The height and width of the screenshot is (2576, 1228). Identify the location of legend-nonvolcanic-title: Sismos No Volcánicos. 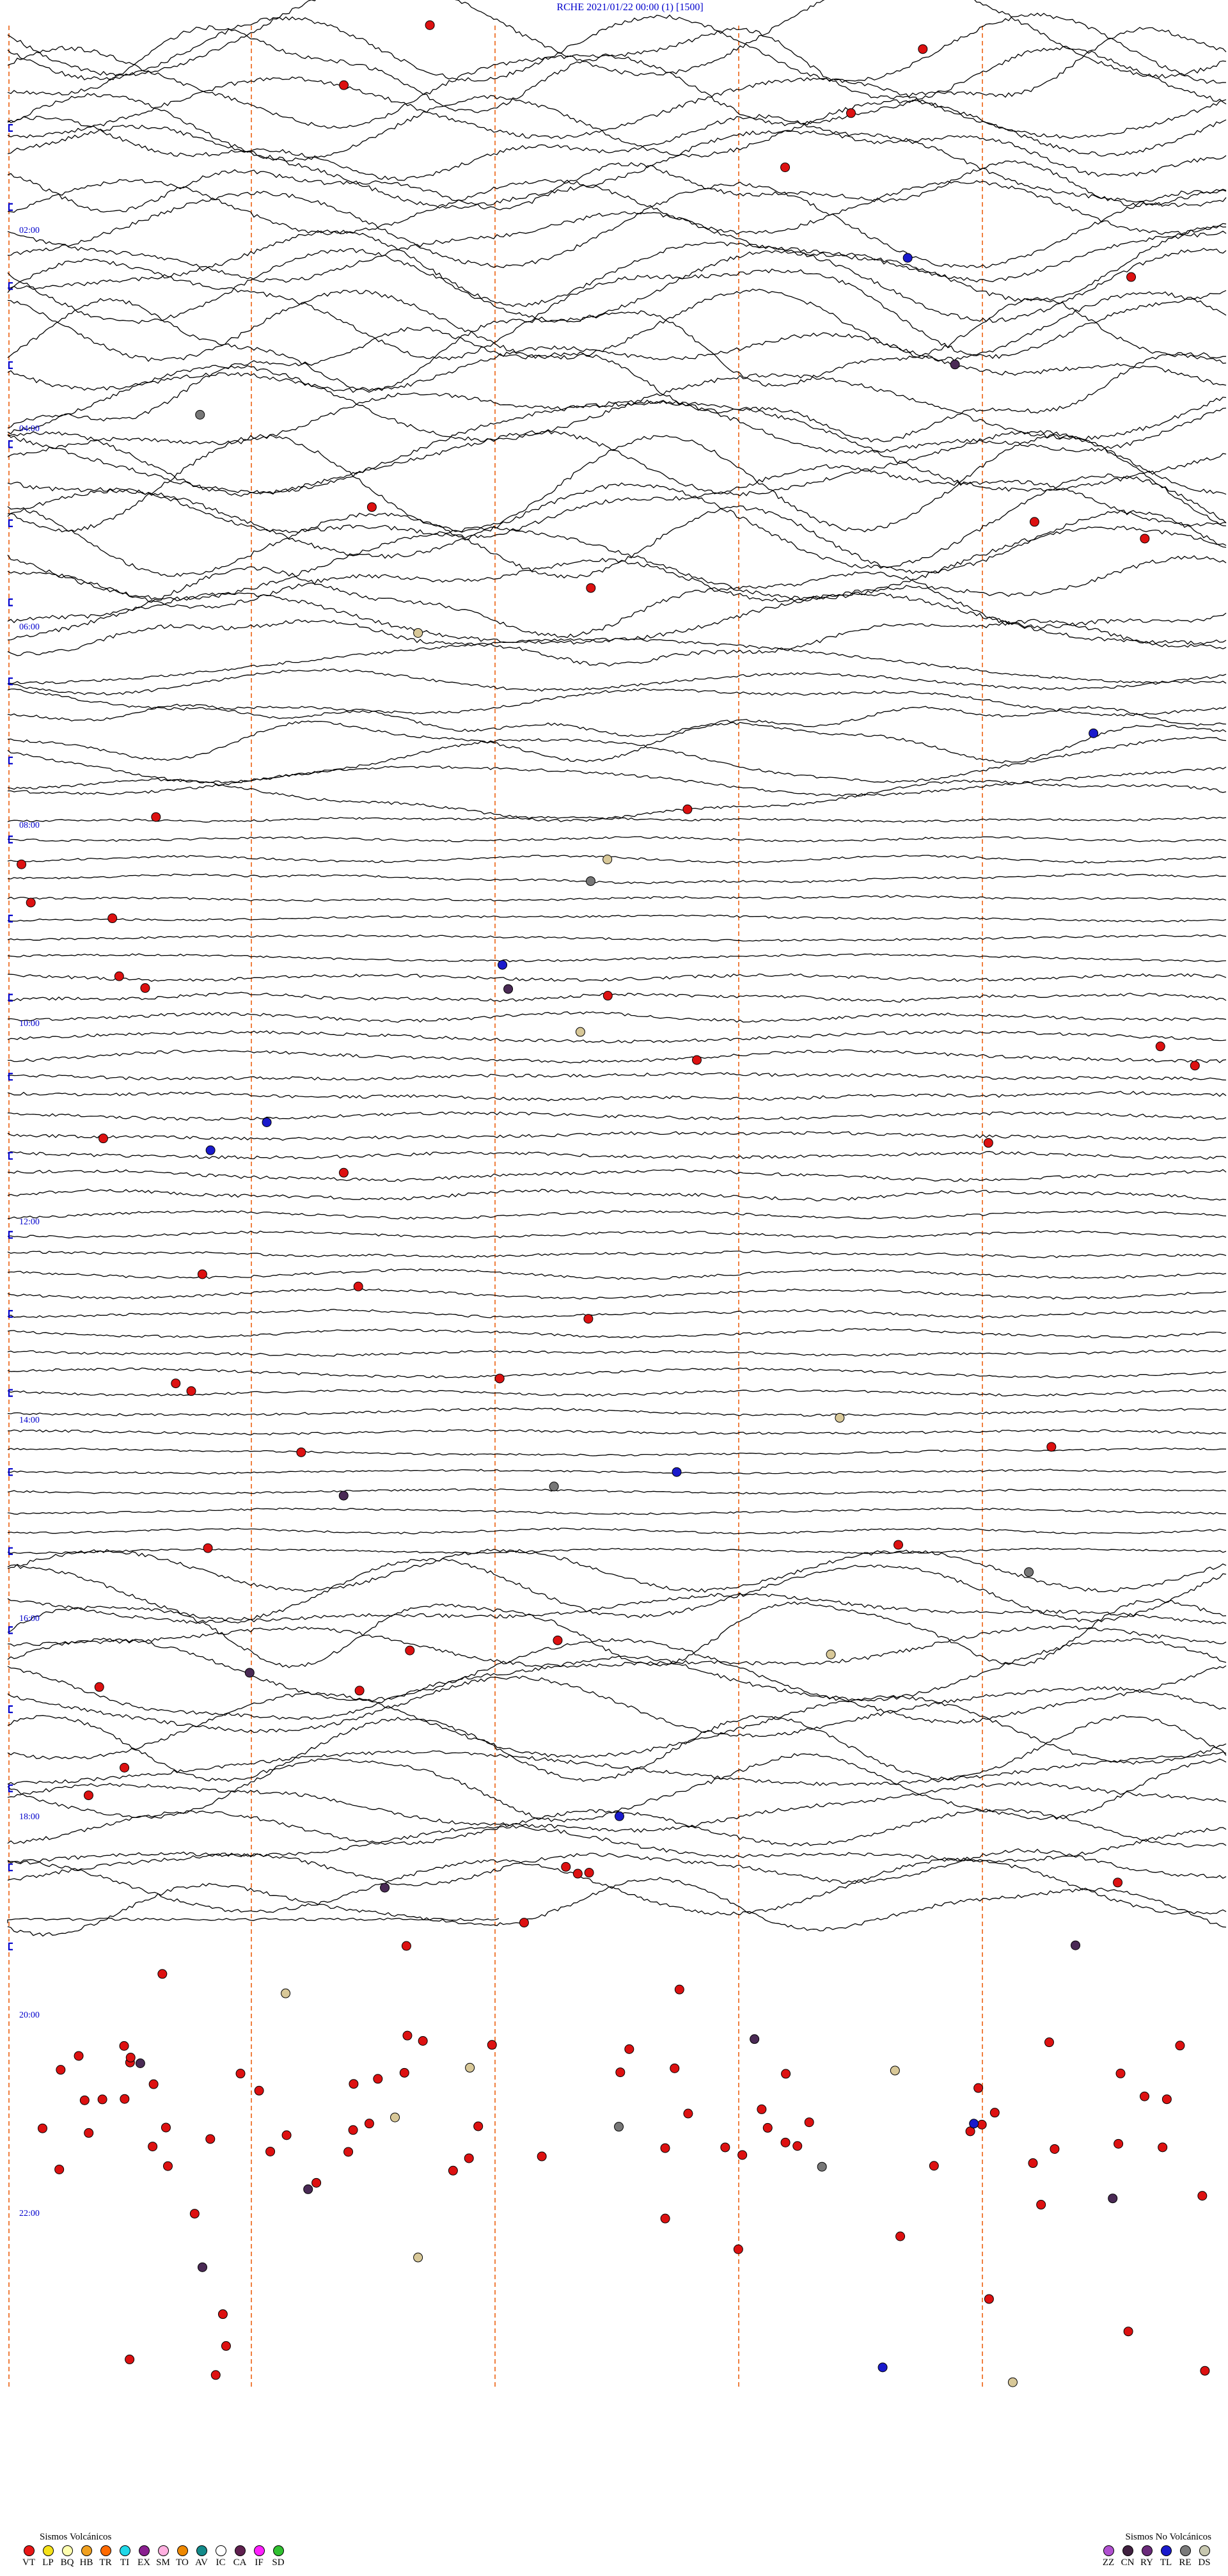
(1168, 2537).